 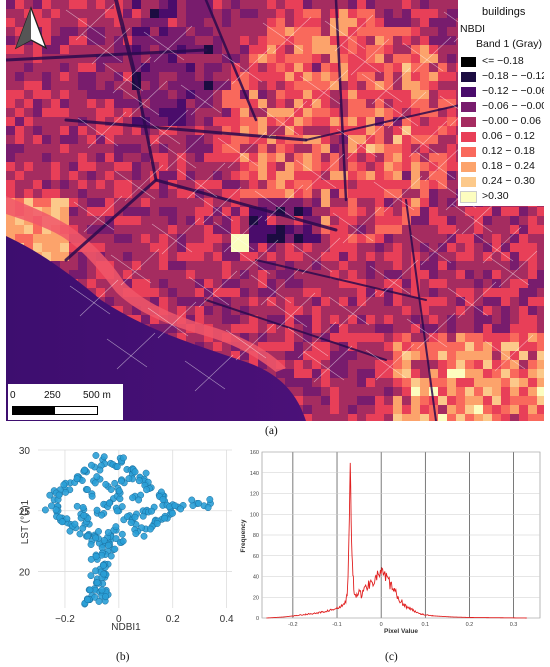 I want to click on legend-class-1: −0.18 − −0.12, so click(x=501, y=77).